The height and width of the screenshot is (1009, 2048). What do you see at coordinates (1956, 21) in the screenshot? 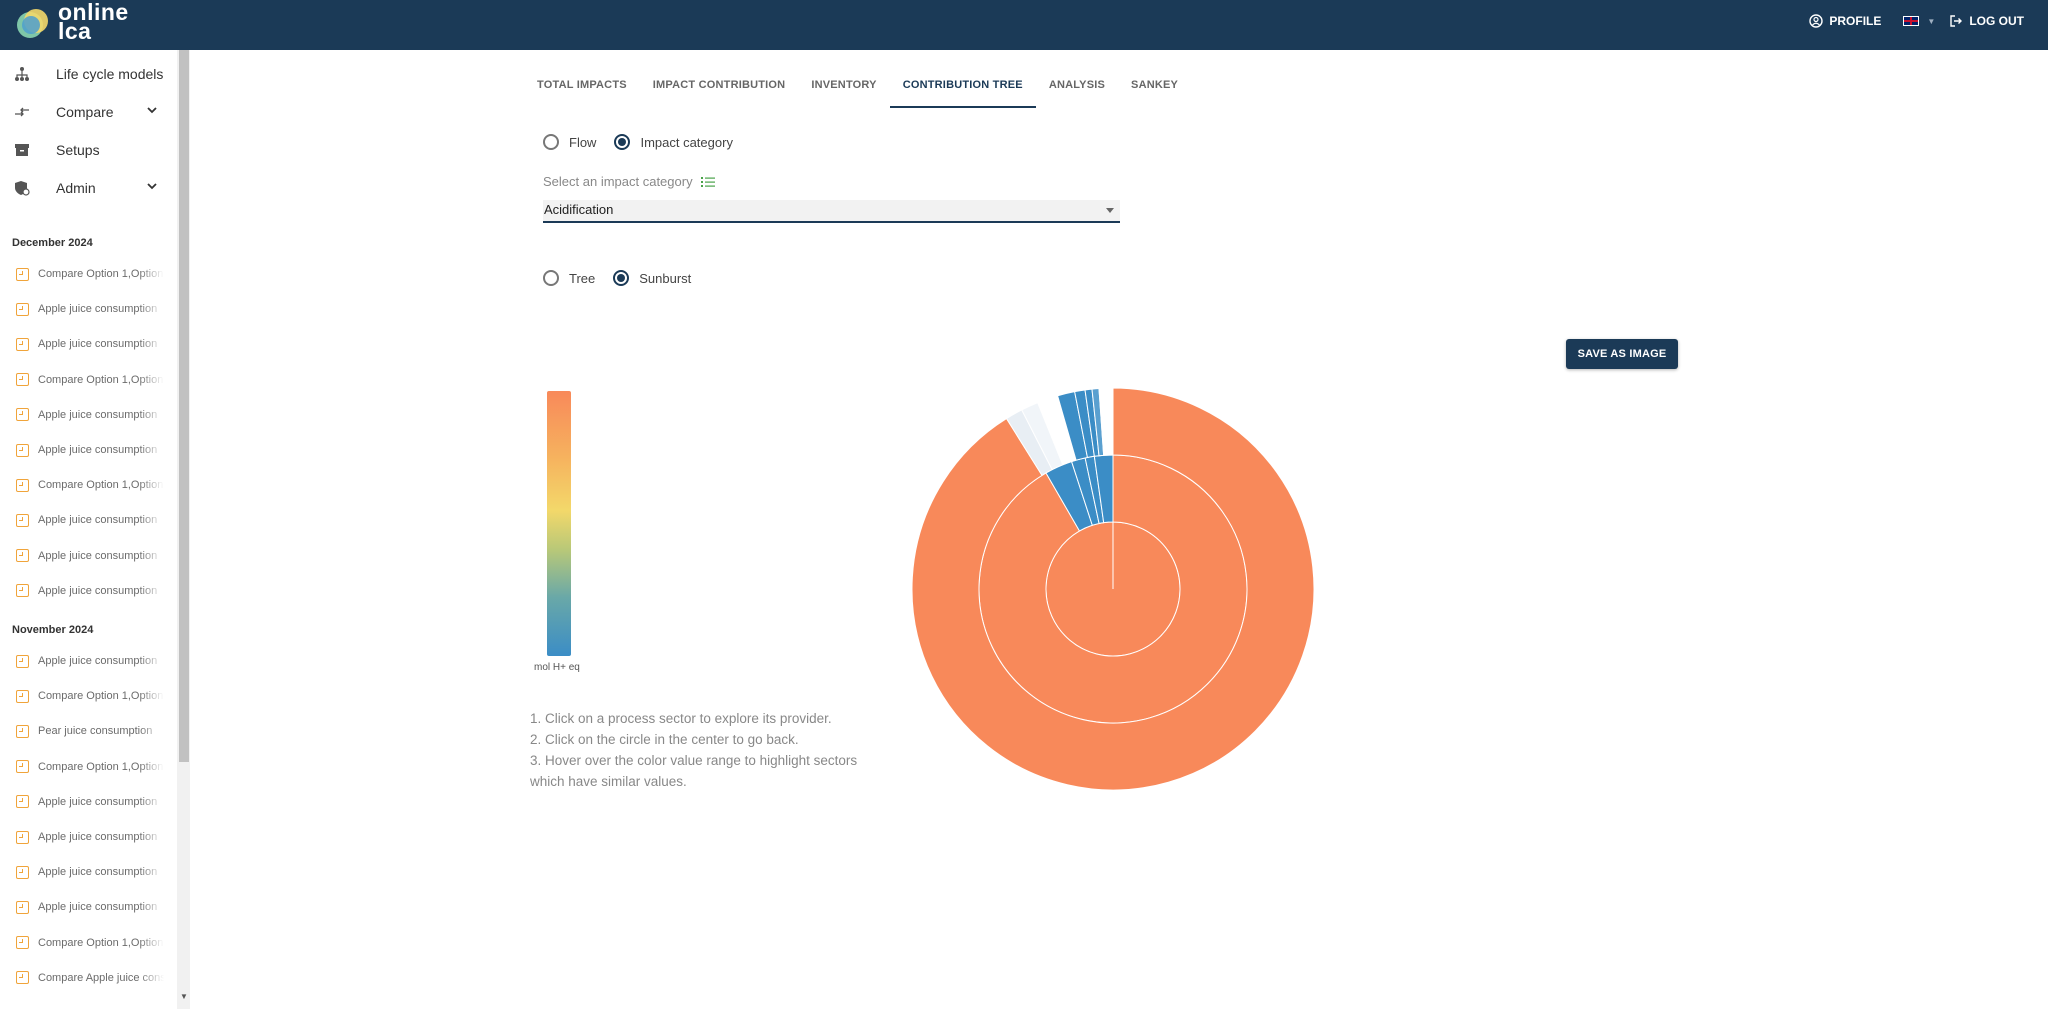
I see `logout-icon` at bounding box center [1956, 21].